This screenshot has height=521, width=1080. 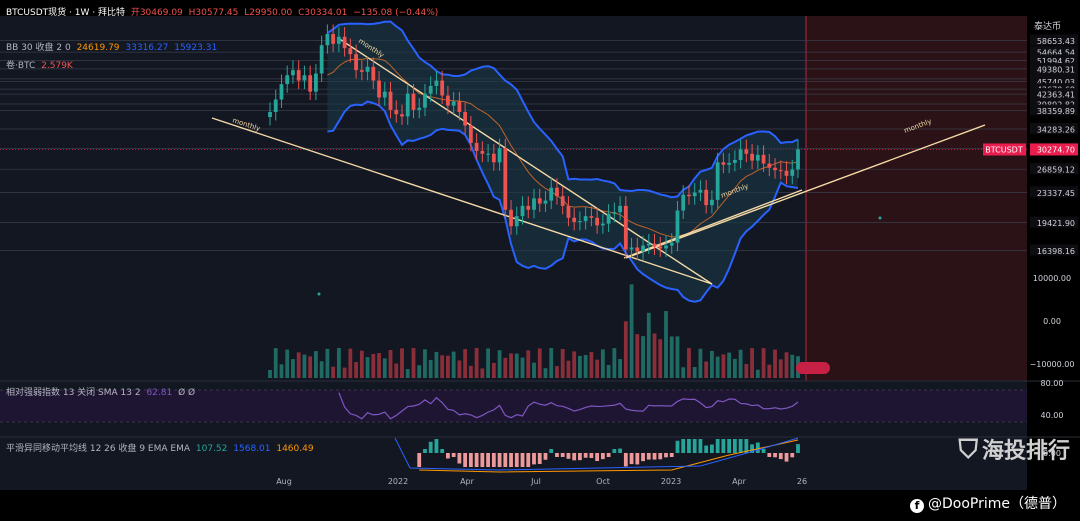 What do you see at coordinates (21, 66) in the screenshot?
I see `volume-label: 卷·BTC` at bounding box center [21, 66].